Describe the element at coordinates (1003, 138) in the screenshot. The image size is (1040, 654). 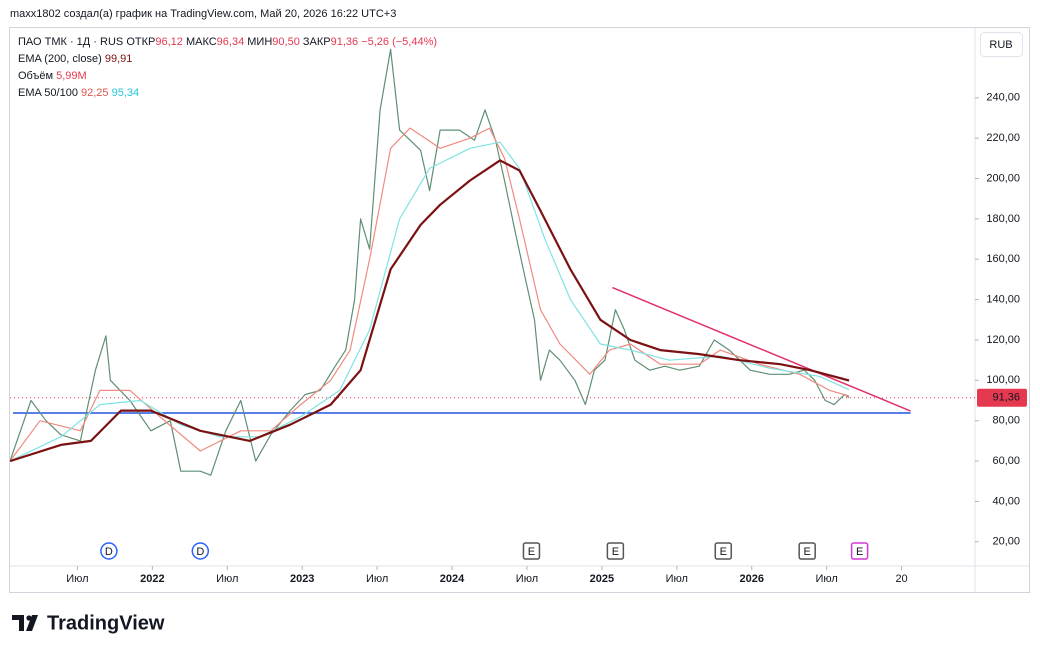
I see `y-tick-label: 220,00` at that location.